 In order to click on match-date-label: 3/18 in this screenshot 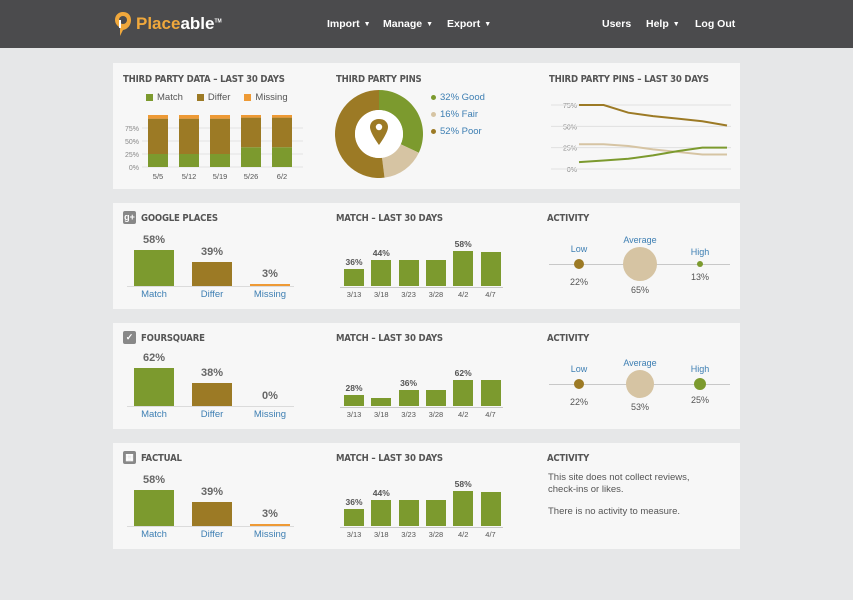, I will do `click(381, 294)`.